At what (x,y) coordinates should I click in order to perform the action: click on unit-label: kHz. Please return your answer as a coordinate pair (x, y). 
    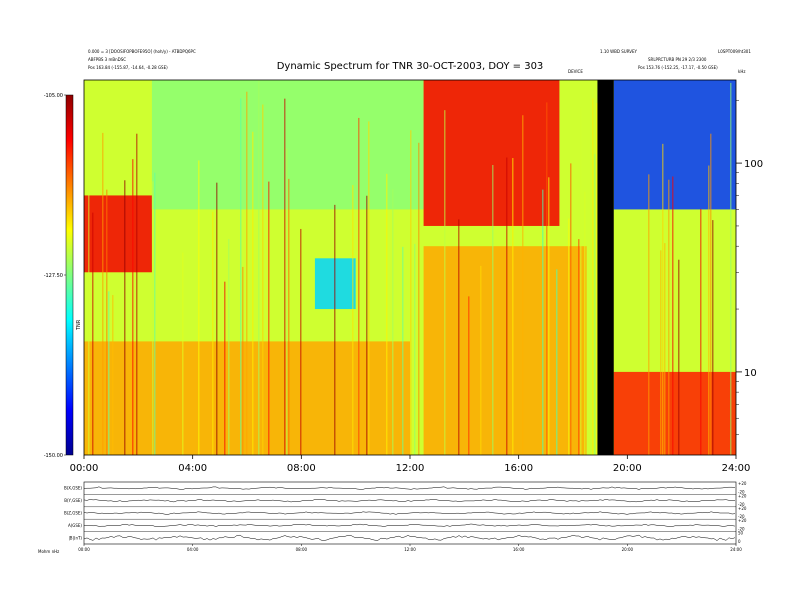
    Looking at the image, I should click on (741, 71).